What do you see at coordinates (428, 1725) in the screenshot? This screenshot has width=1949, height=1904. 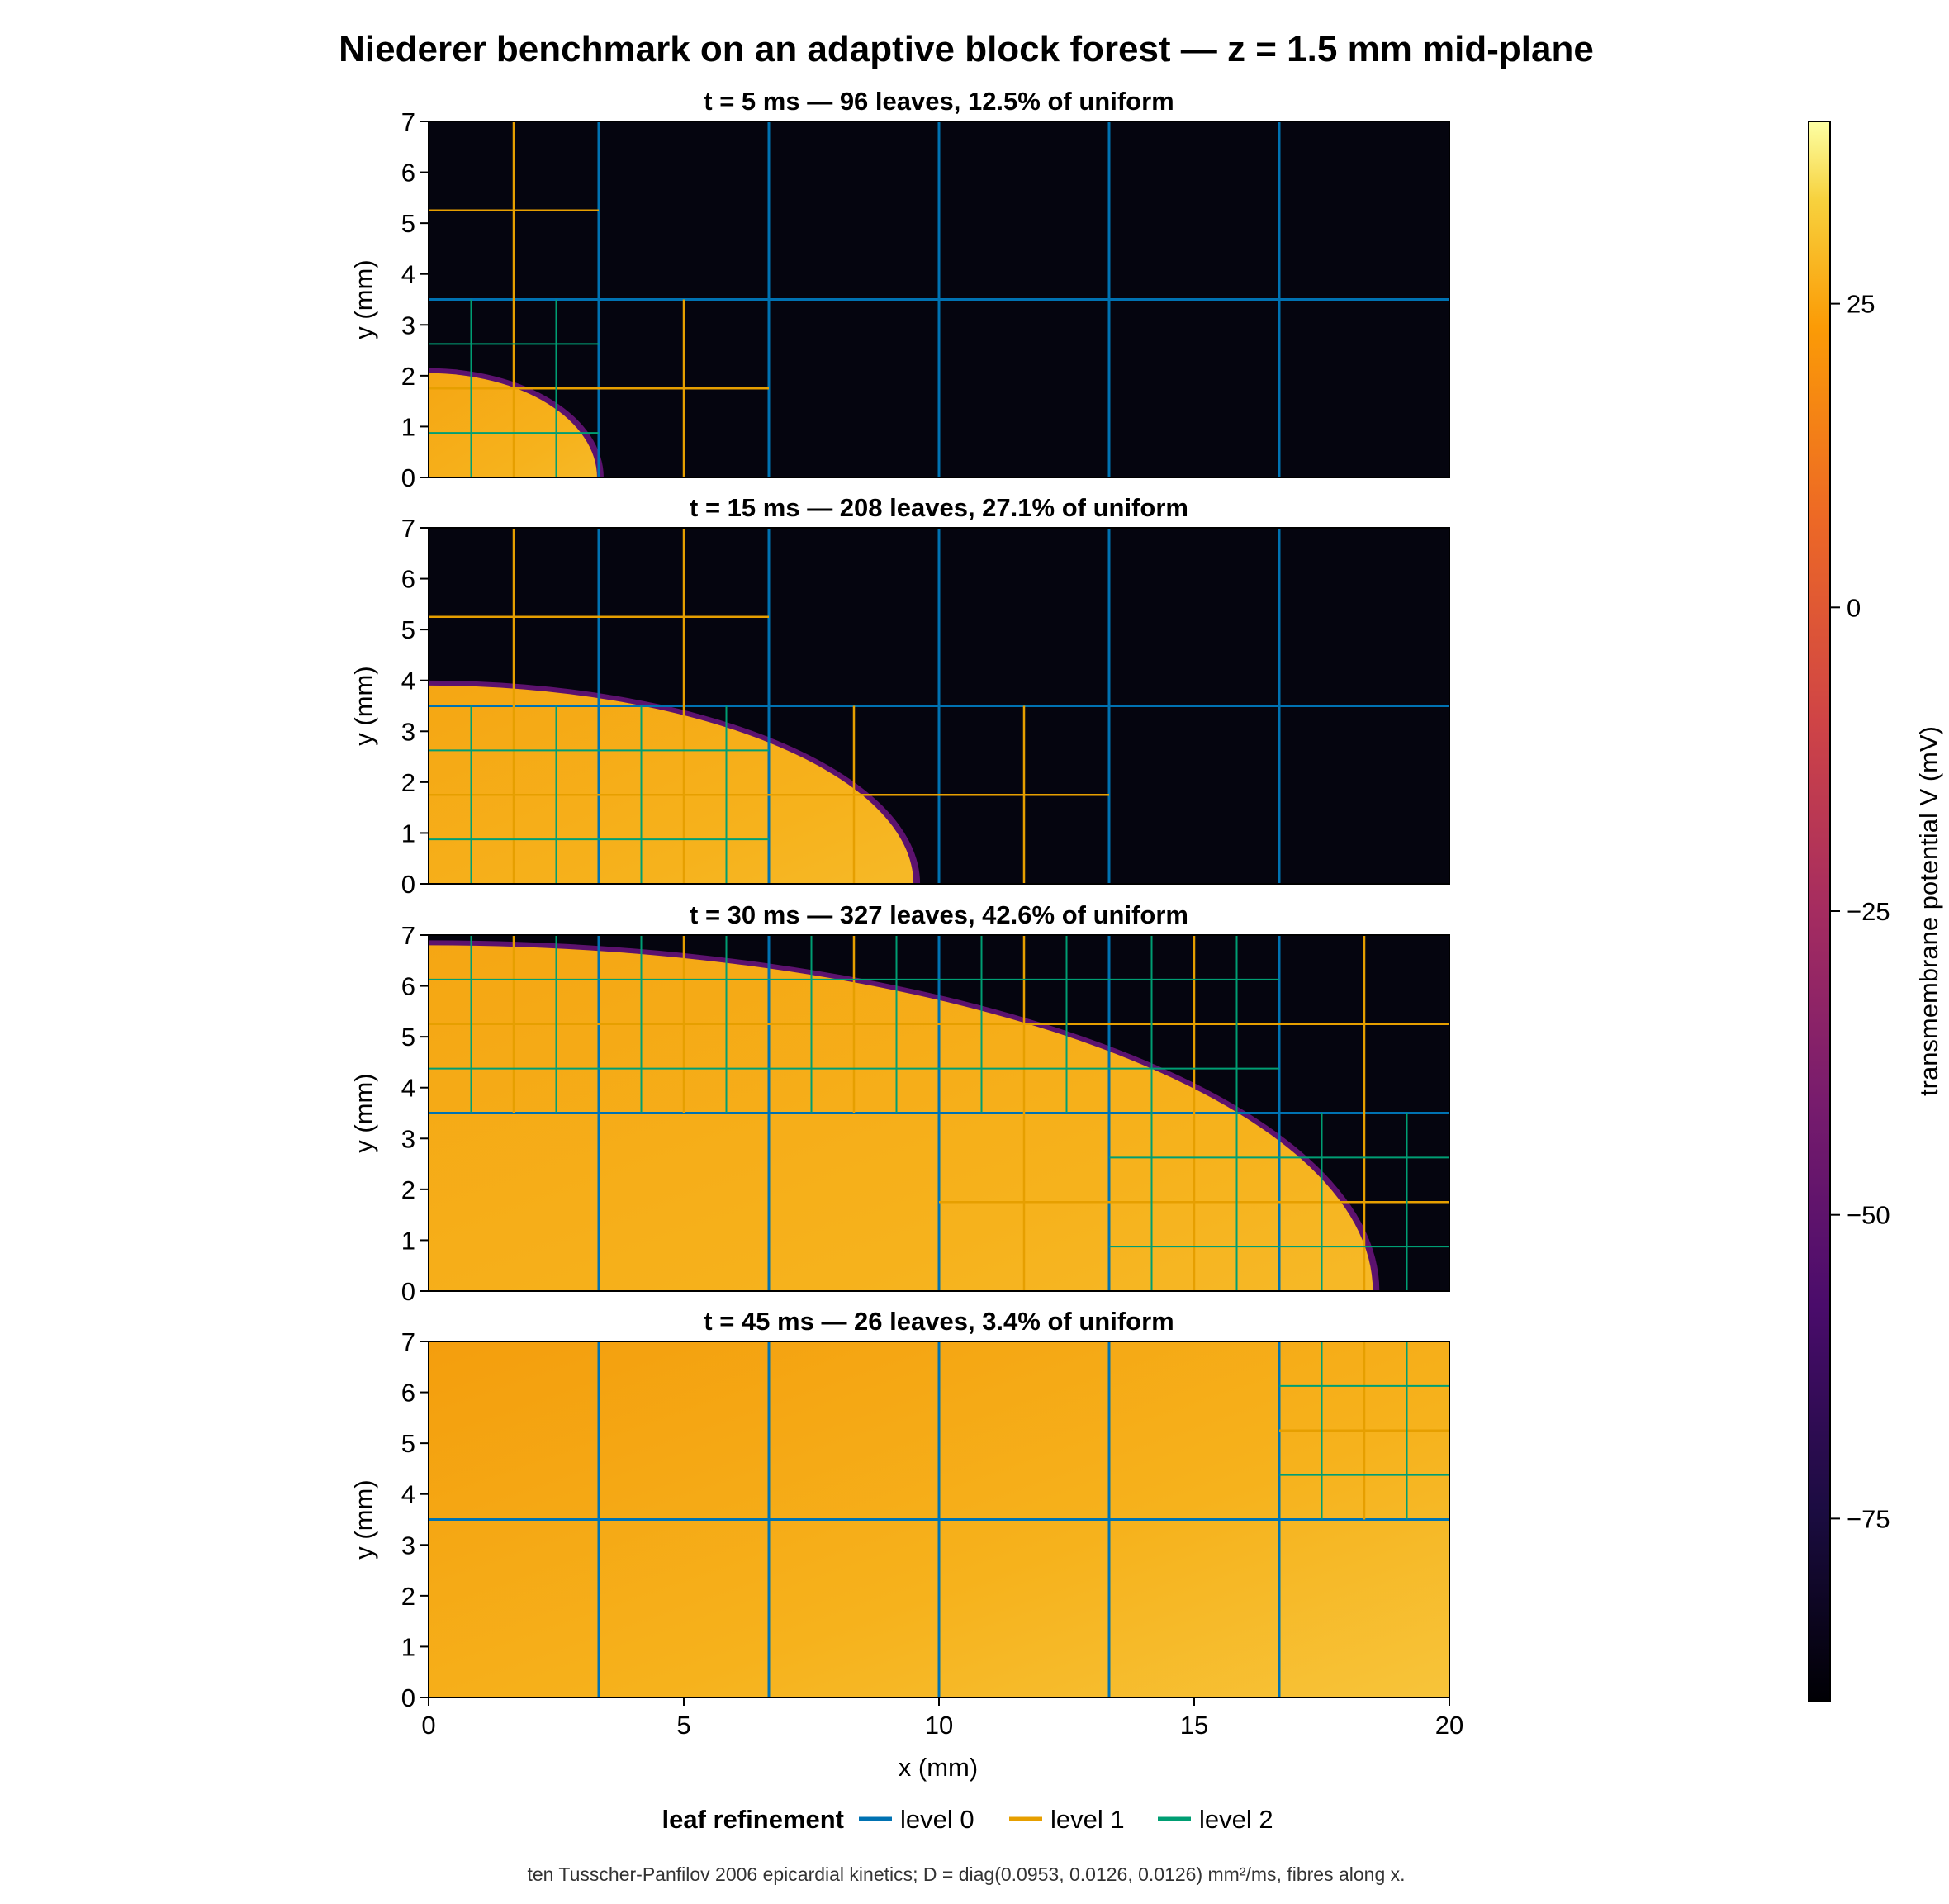 I see `x-tick-label: 0` at bounding box center [428, 1725].